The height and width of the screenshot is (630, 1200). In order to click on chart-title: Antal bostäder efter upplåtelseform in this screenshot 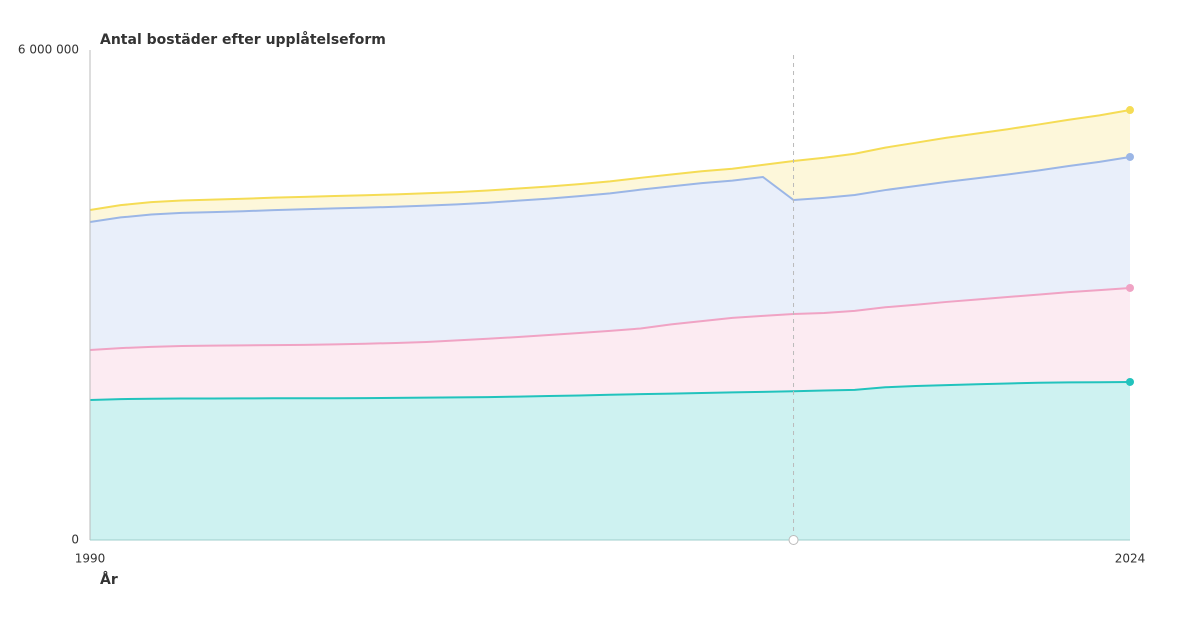, I will do `click(243, 39)`.